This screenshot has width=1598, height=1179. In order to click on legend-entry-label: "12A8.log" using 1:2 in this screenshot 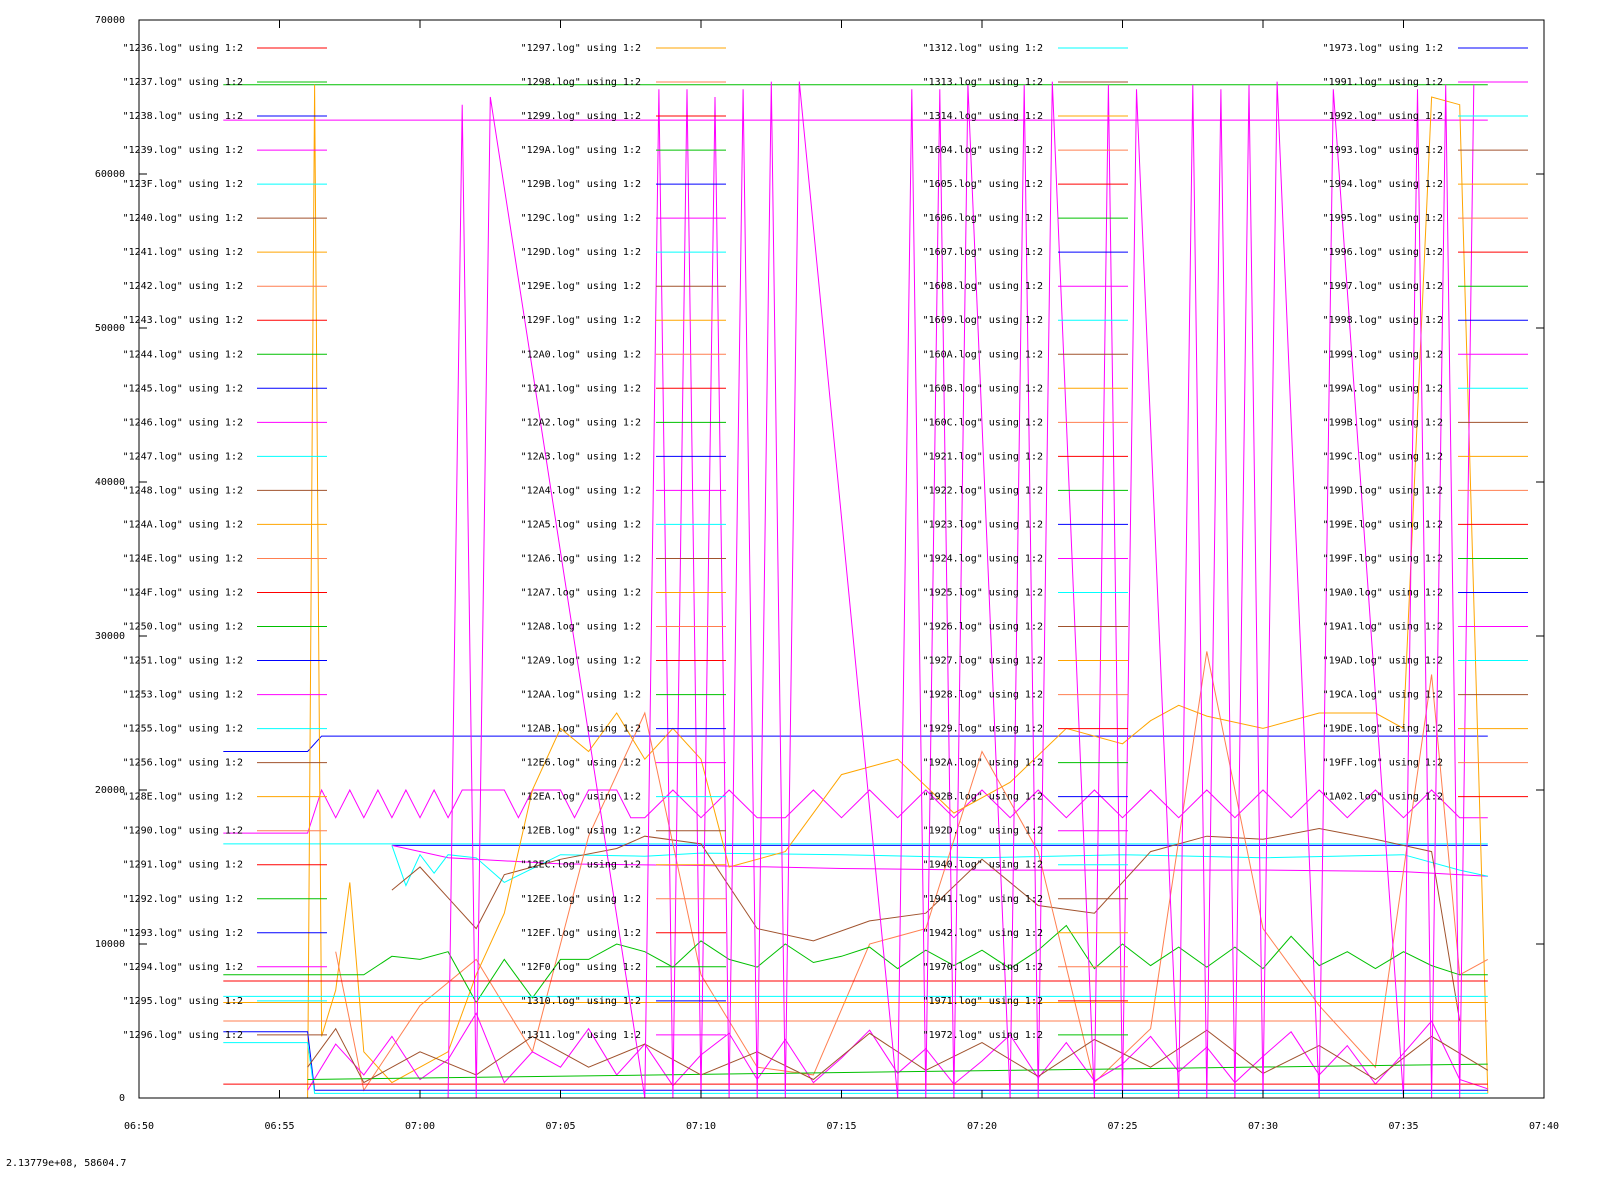, I will do `click(581, 627)`.